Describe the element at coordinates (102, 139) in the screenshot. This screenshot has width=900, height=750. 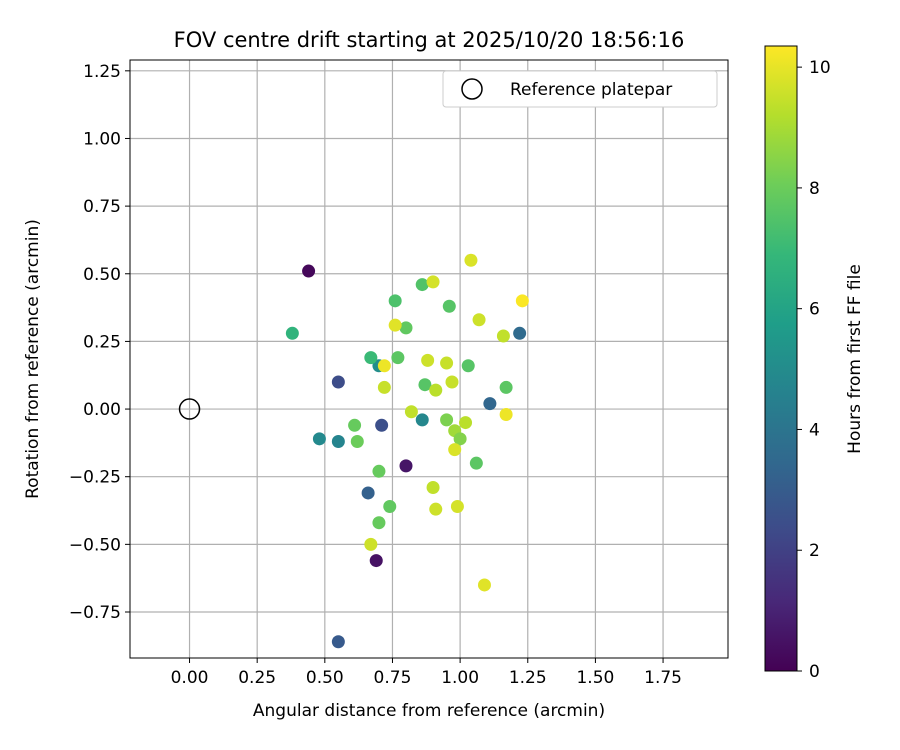
I see `y-tick-label: 1.00` at that location.